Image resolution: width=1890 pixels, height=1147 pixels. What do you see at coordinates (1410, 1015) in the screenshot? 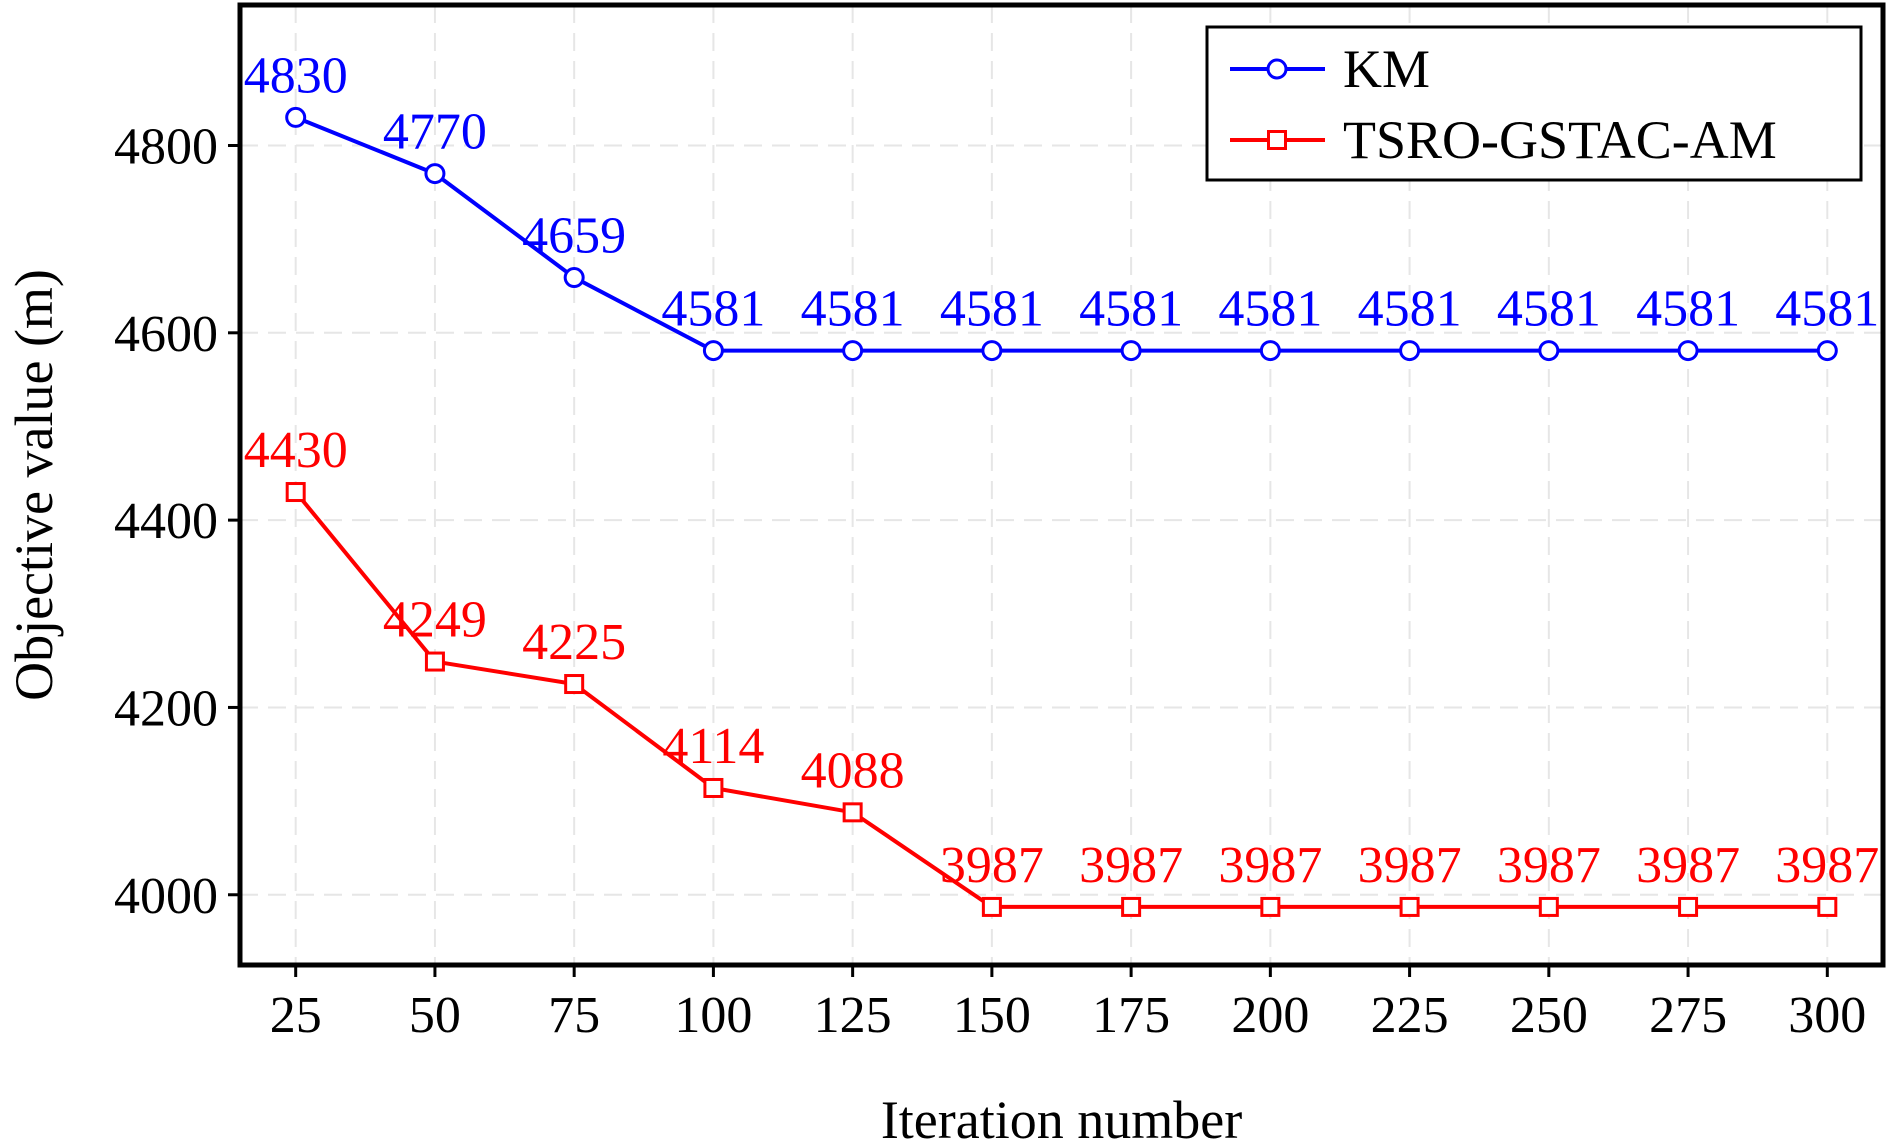
I see `x-tick-label: 225` at bounding box center [1410, 1015].